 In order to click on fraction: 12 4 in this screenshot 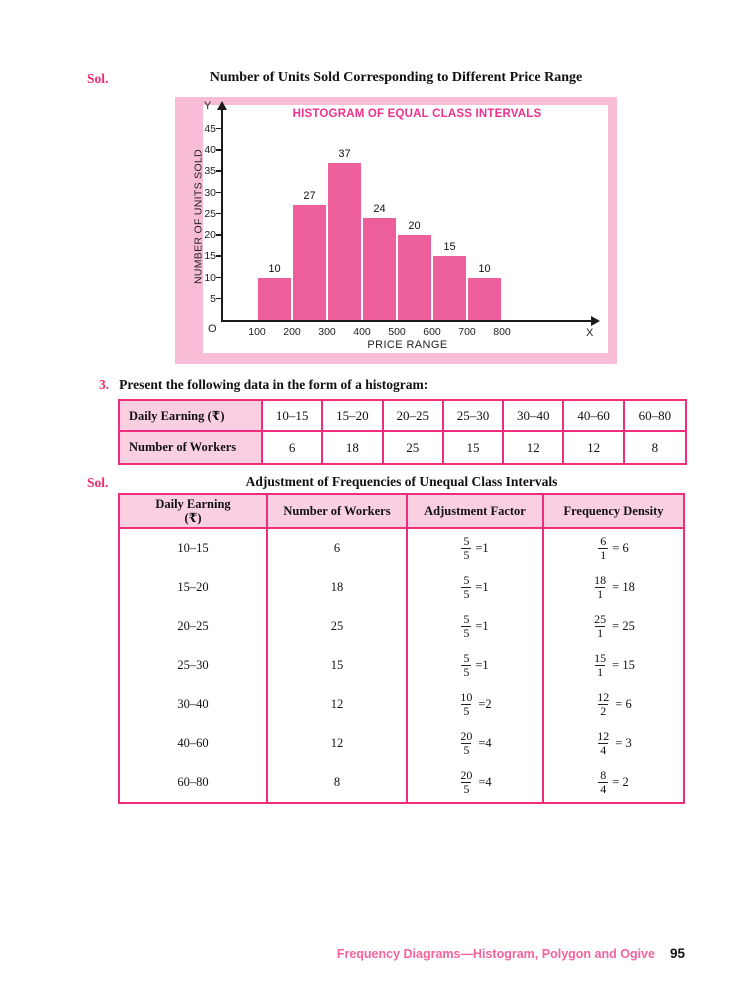, I will do `click(603, 743)`.